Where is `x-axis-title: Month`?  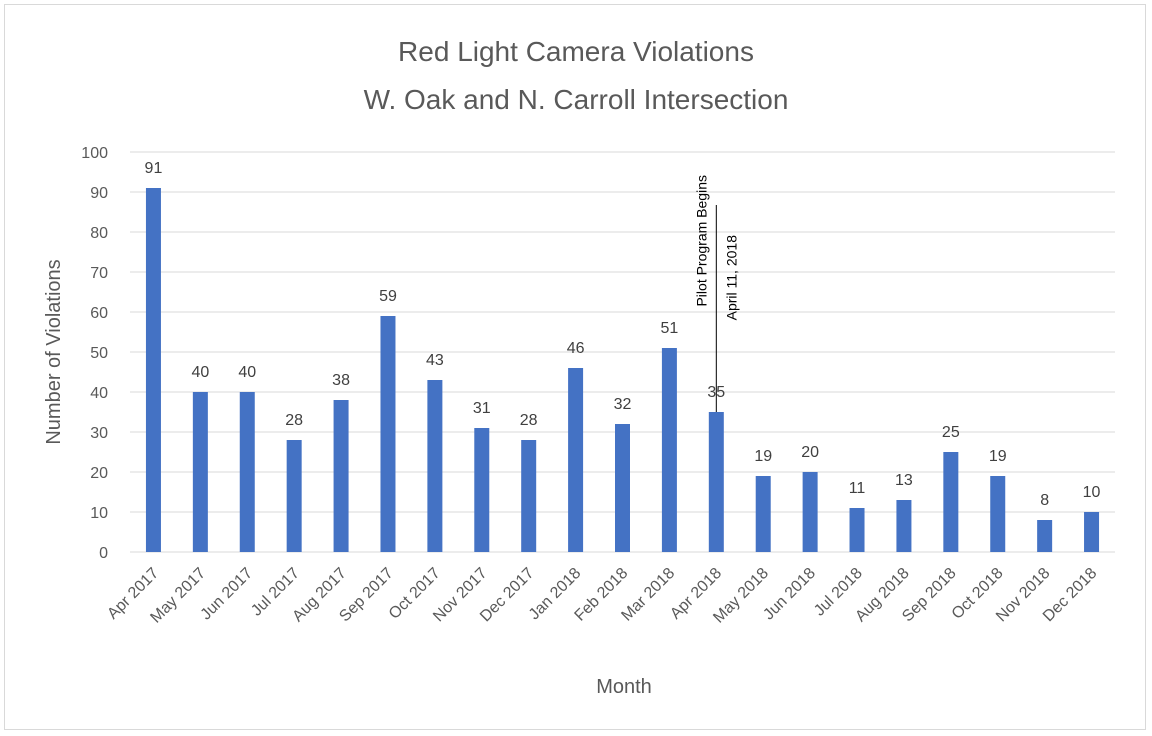 x-axis-title: Month is located at coordinates (624, 687).